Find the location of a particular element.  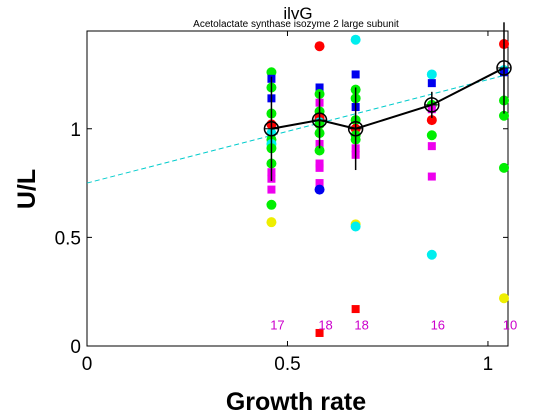

y-tick-label: 1 is located at coordinates (75, 130).